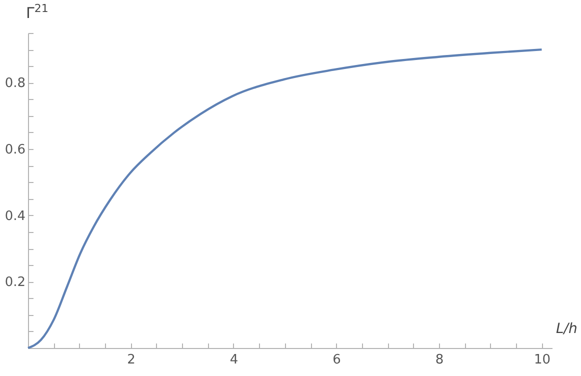 The height and width of the screenshot is (376, 581). What do you see at coordinates (234, 360) in the screenshot?
I see `x-tick-label: 4` at bounding box center [234, 360].